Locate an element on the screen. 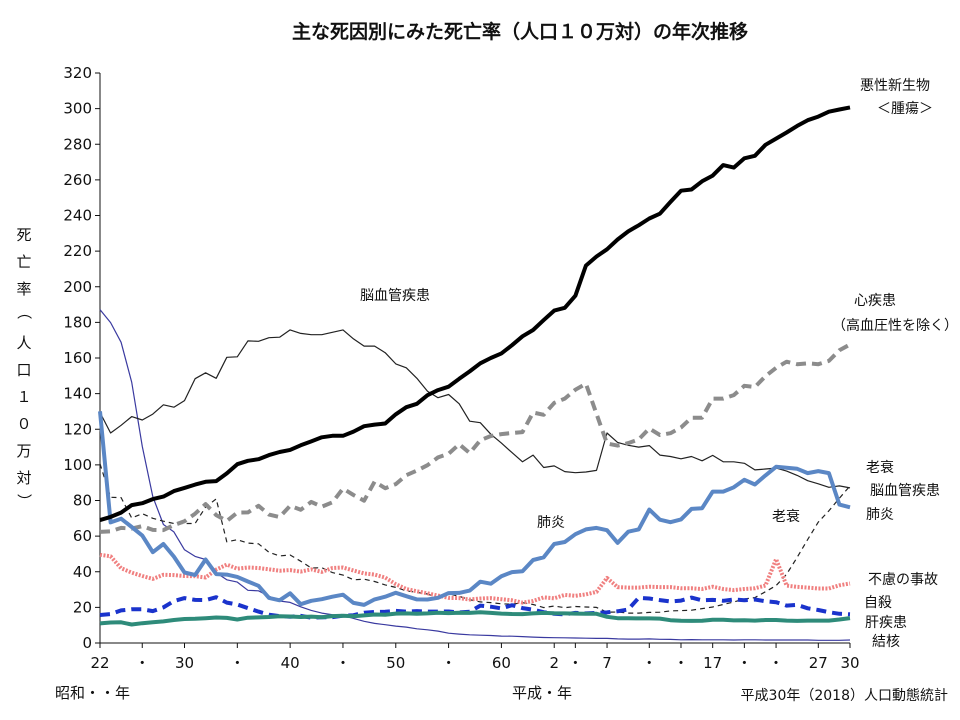  right-label: 肝疾患 is located at coordinates (886, 623).